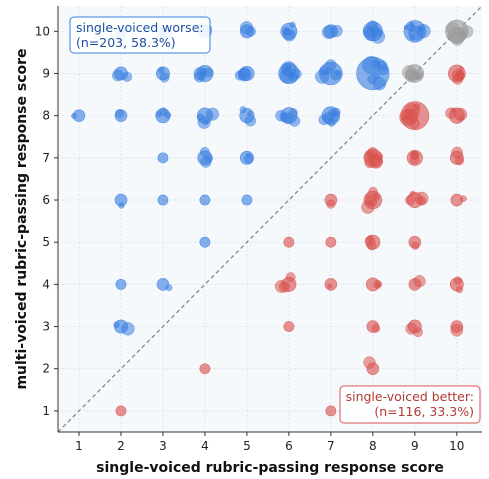  Describe the element at coordinates (415, 446) in the screenshot. I see `x-tick-label: 9` at that location.